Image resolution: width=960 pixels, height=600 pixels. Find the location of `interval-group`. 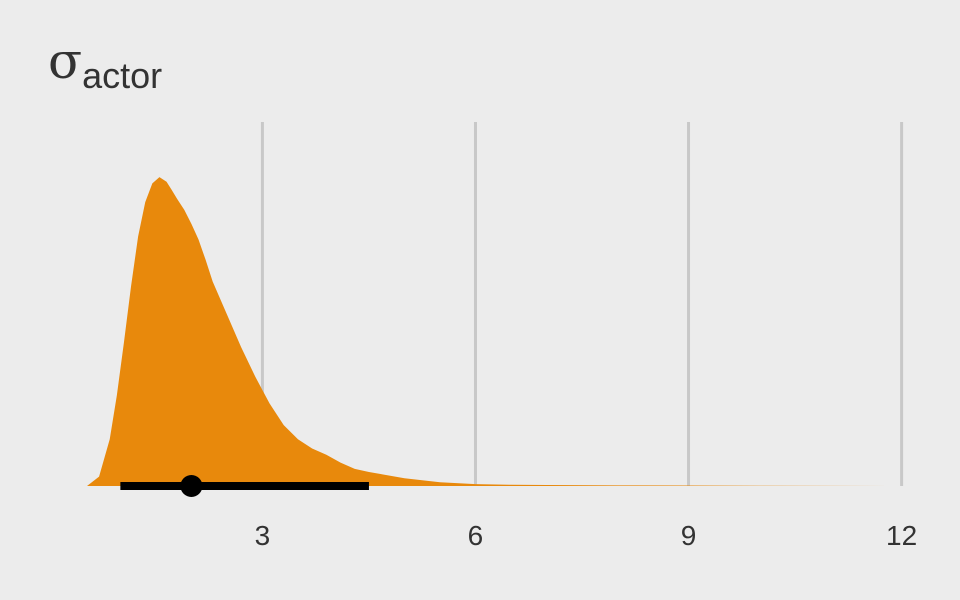

interval-group is located at coordinates (244, 486).